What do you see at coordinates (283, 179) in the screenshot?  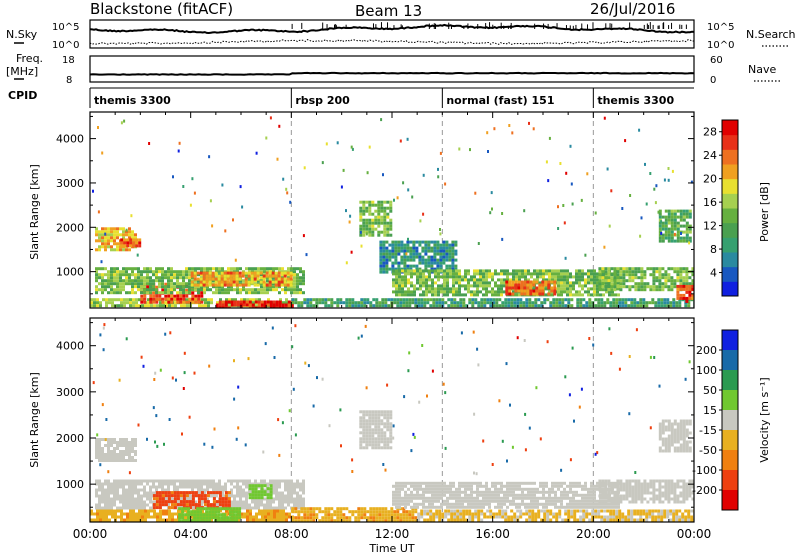 I see `scatter-echo` at bounding box center [283, 179].